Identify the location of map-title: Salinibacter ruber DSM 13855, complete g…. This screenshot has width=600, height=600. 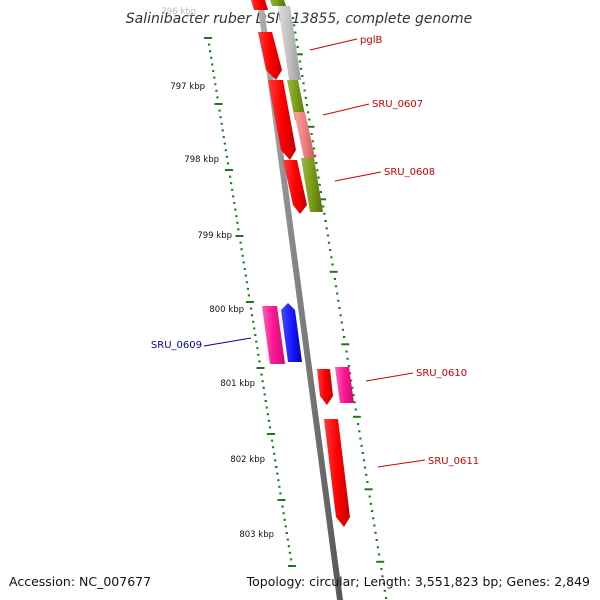
(299, 19).